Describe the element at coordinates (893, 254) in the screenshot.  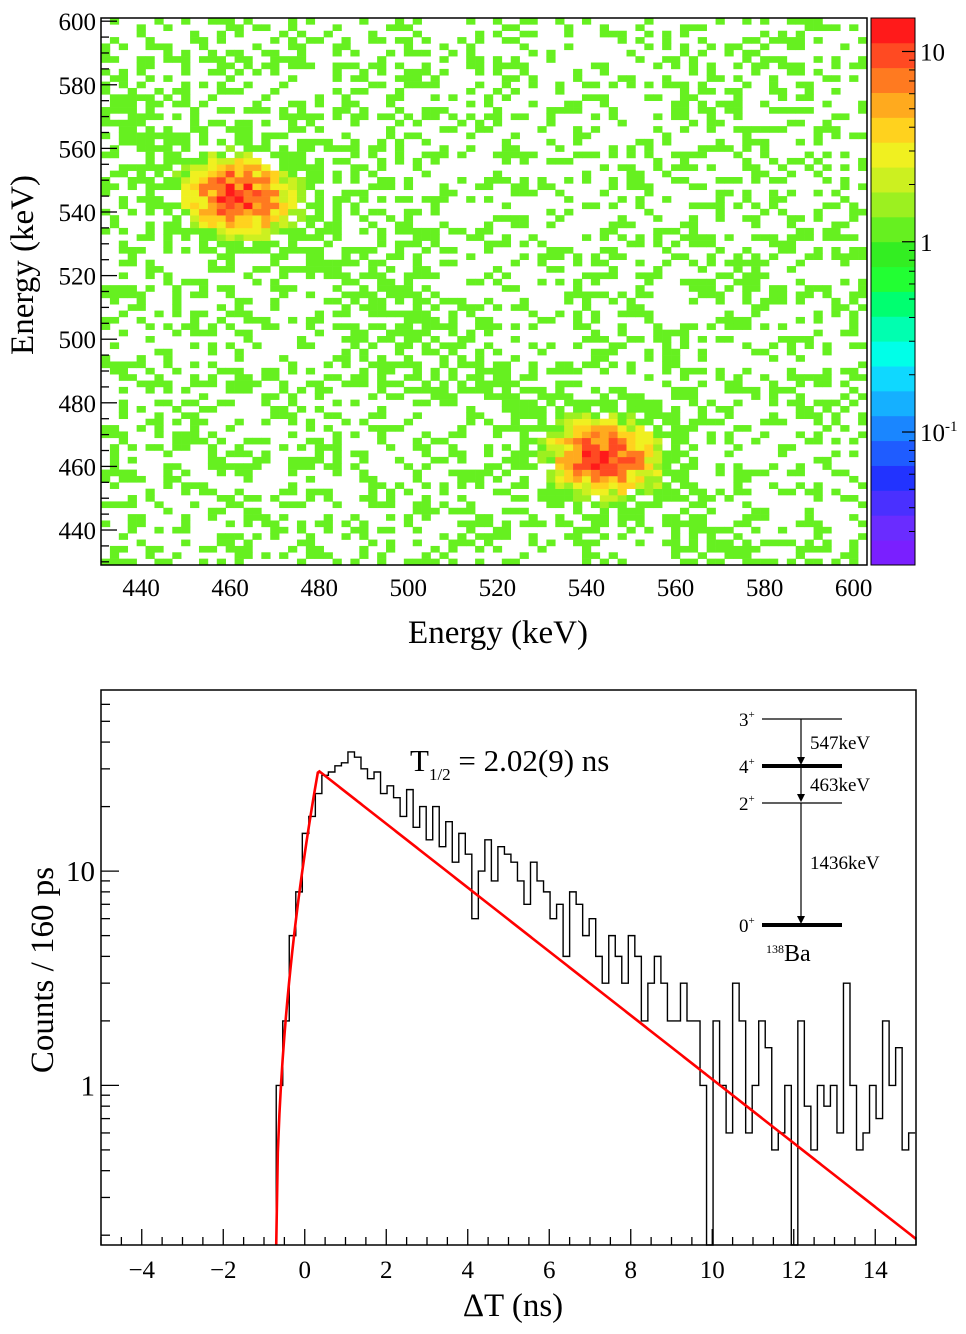
I see `colorbar-segment` at that location.